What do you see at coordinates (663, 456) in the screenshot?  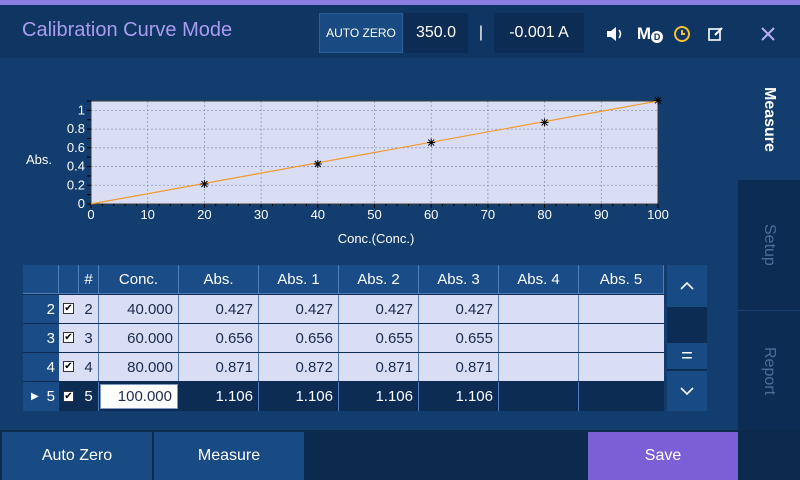 I see `save-button: Save` at bounding box center [663, 456].